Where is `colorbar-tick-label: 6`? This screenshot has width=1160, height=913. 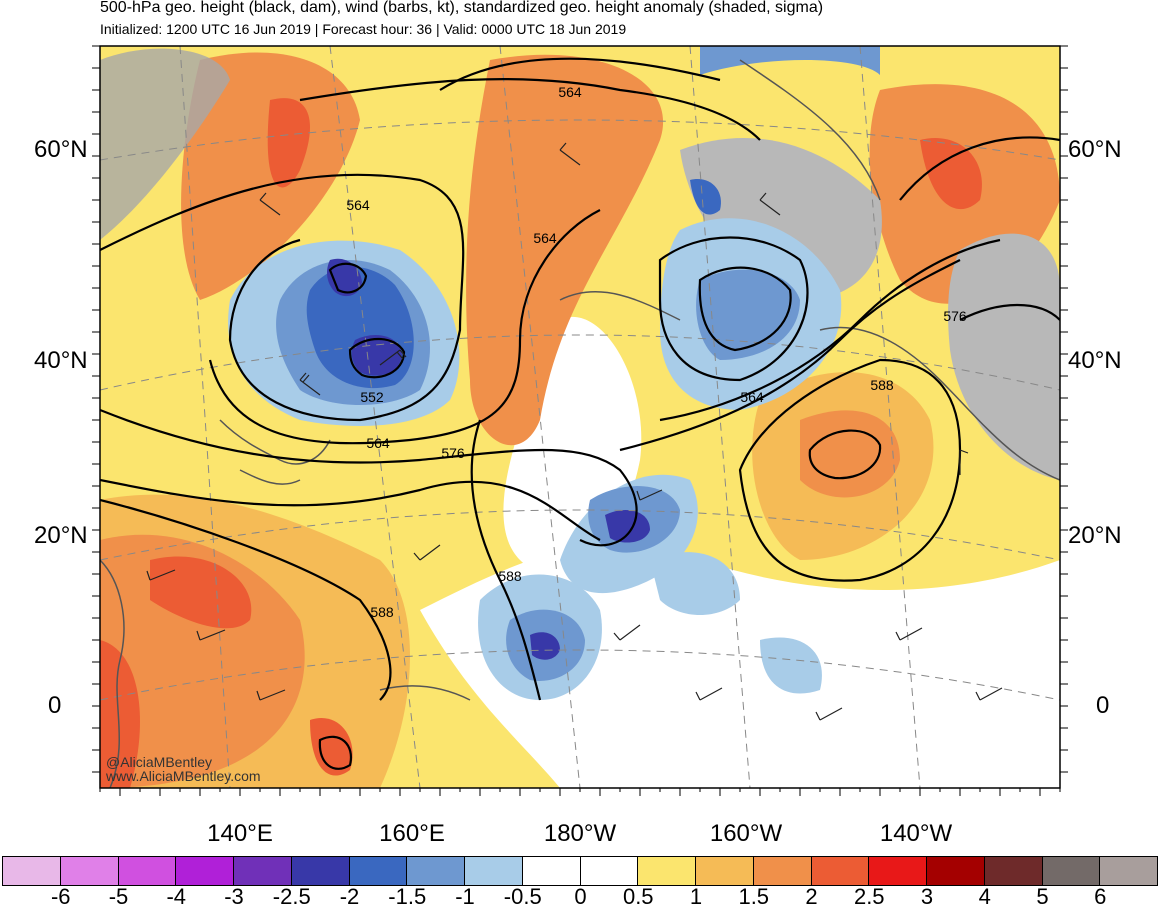
colorbar-tick-label: 6 is located at coordinates (1100, 896).